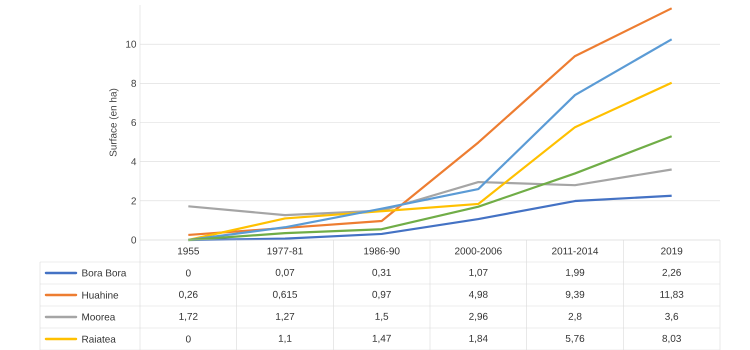  What do you see at coordinates (478, 251) in the screenshot?
I see `x-tick-label: 2000-2006` at bounding box center [478, 251].